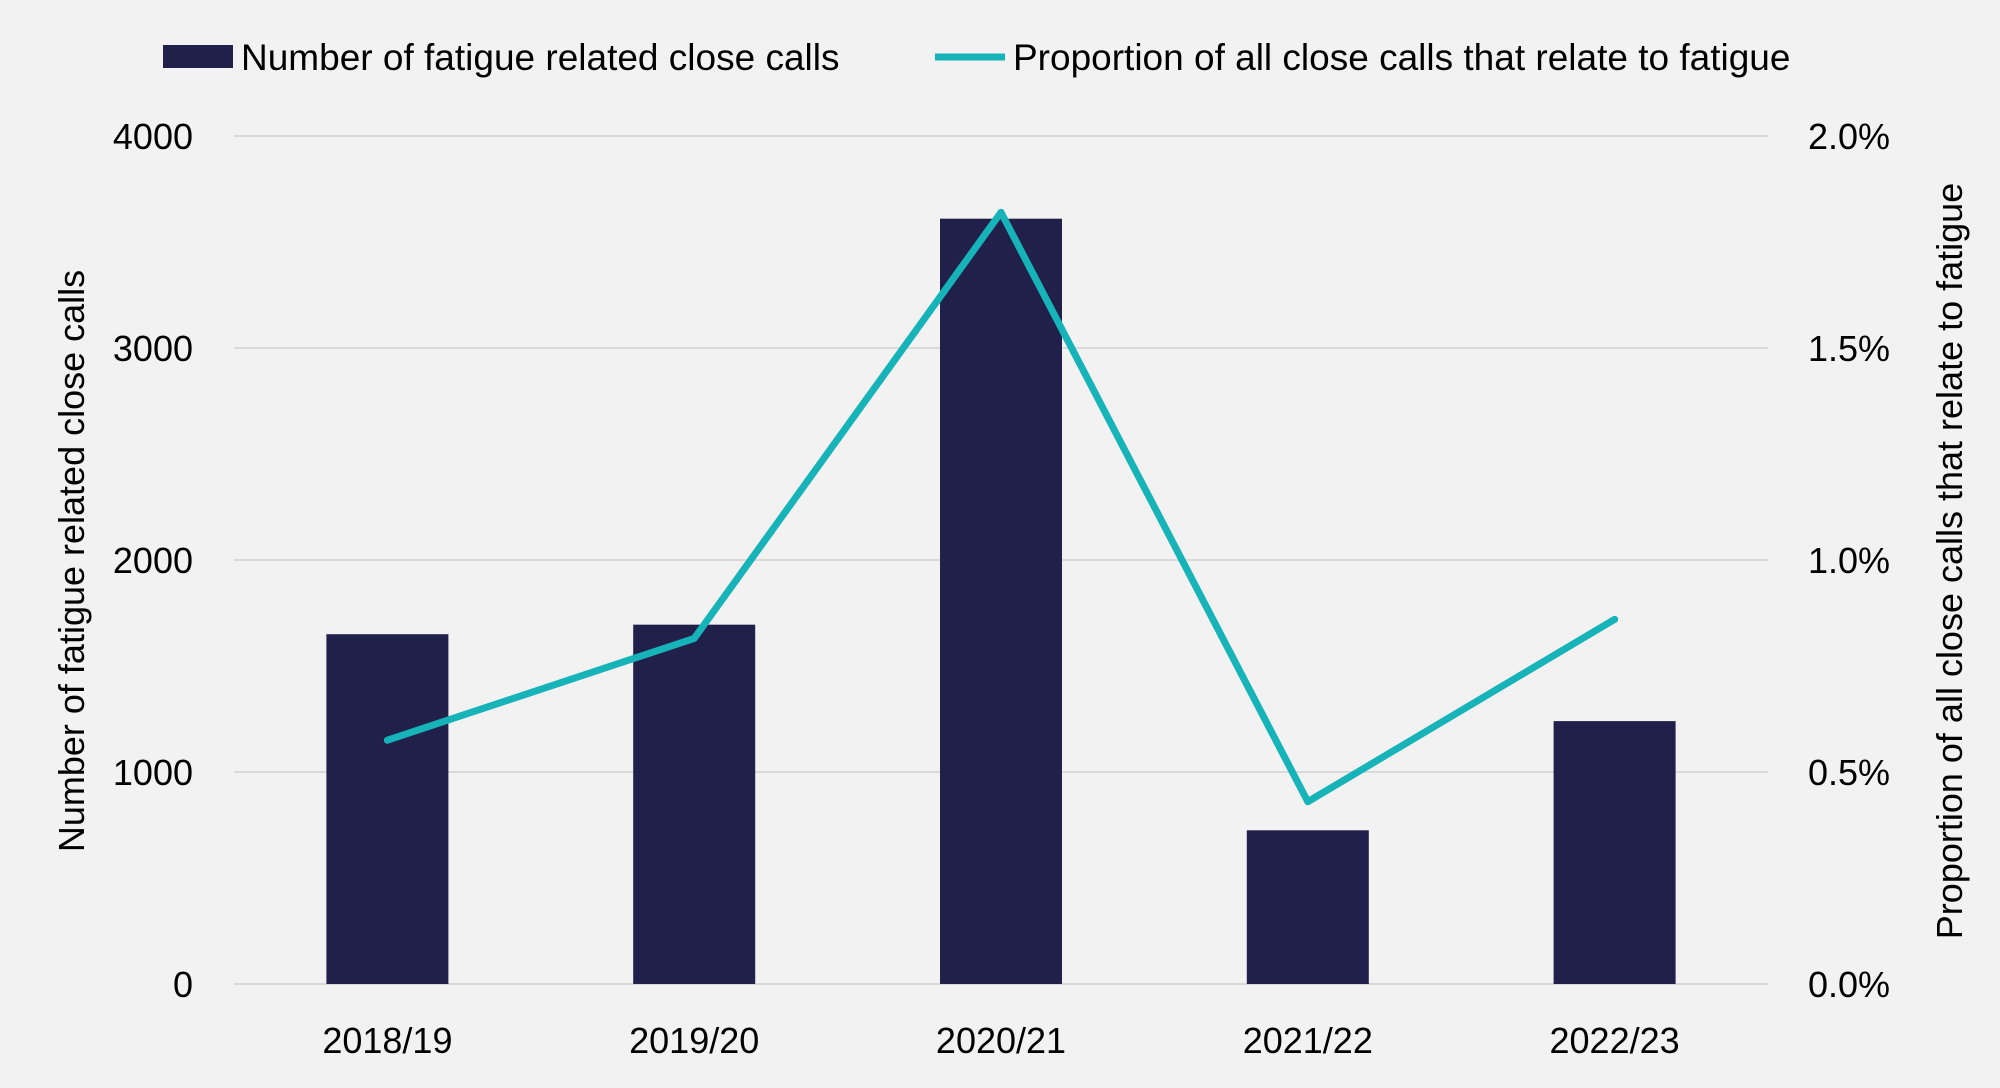 This screenshot has height=1088, width=2000. I want to click on x-tick-label: 2018/19, so click(387, 1040).